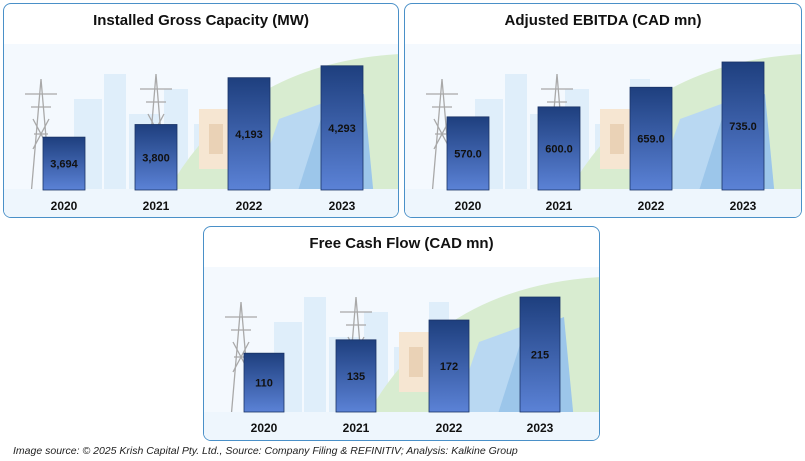 The width and height of the screenshot is (805, 461). What do you see at coordinates (401, 243) in the screenshot?
I see `chart-title: Free Cash Flow (CAD mn)` at bounding box center [401, 243].